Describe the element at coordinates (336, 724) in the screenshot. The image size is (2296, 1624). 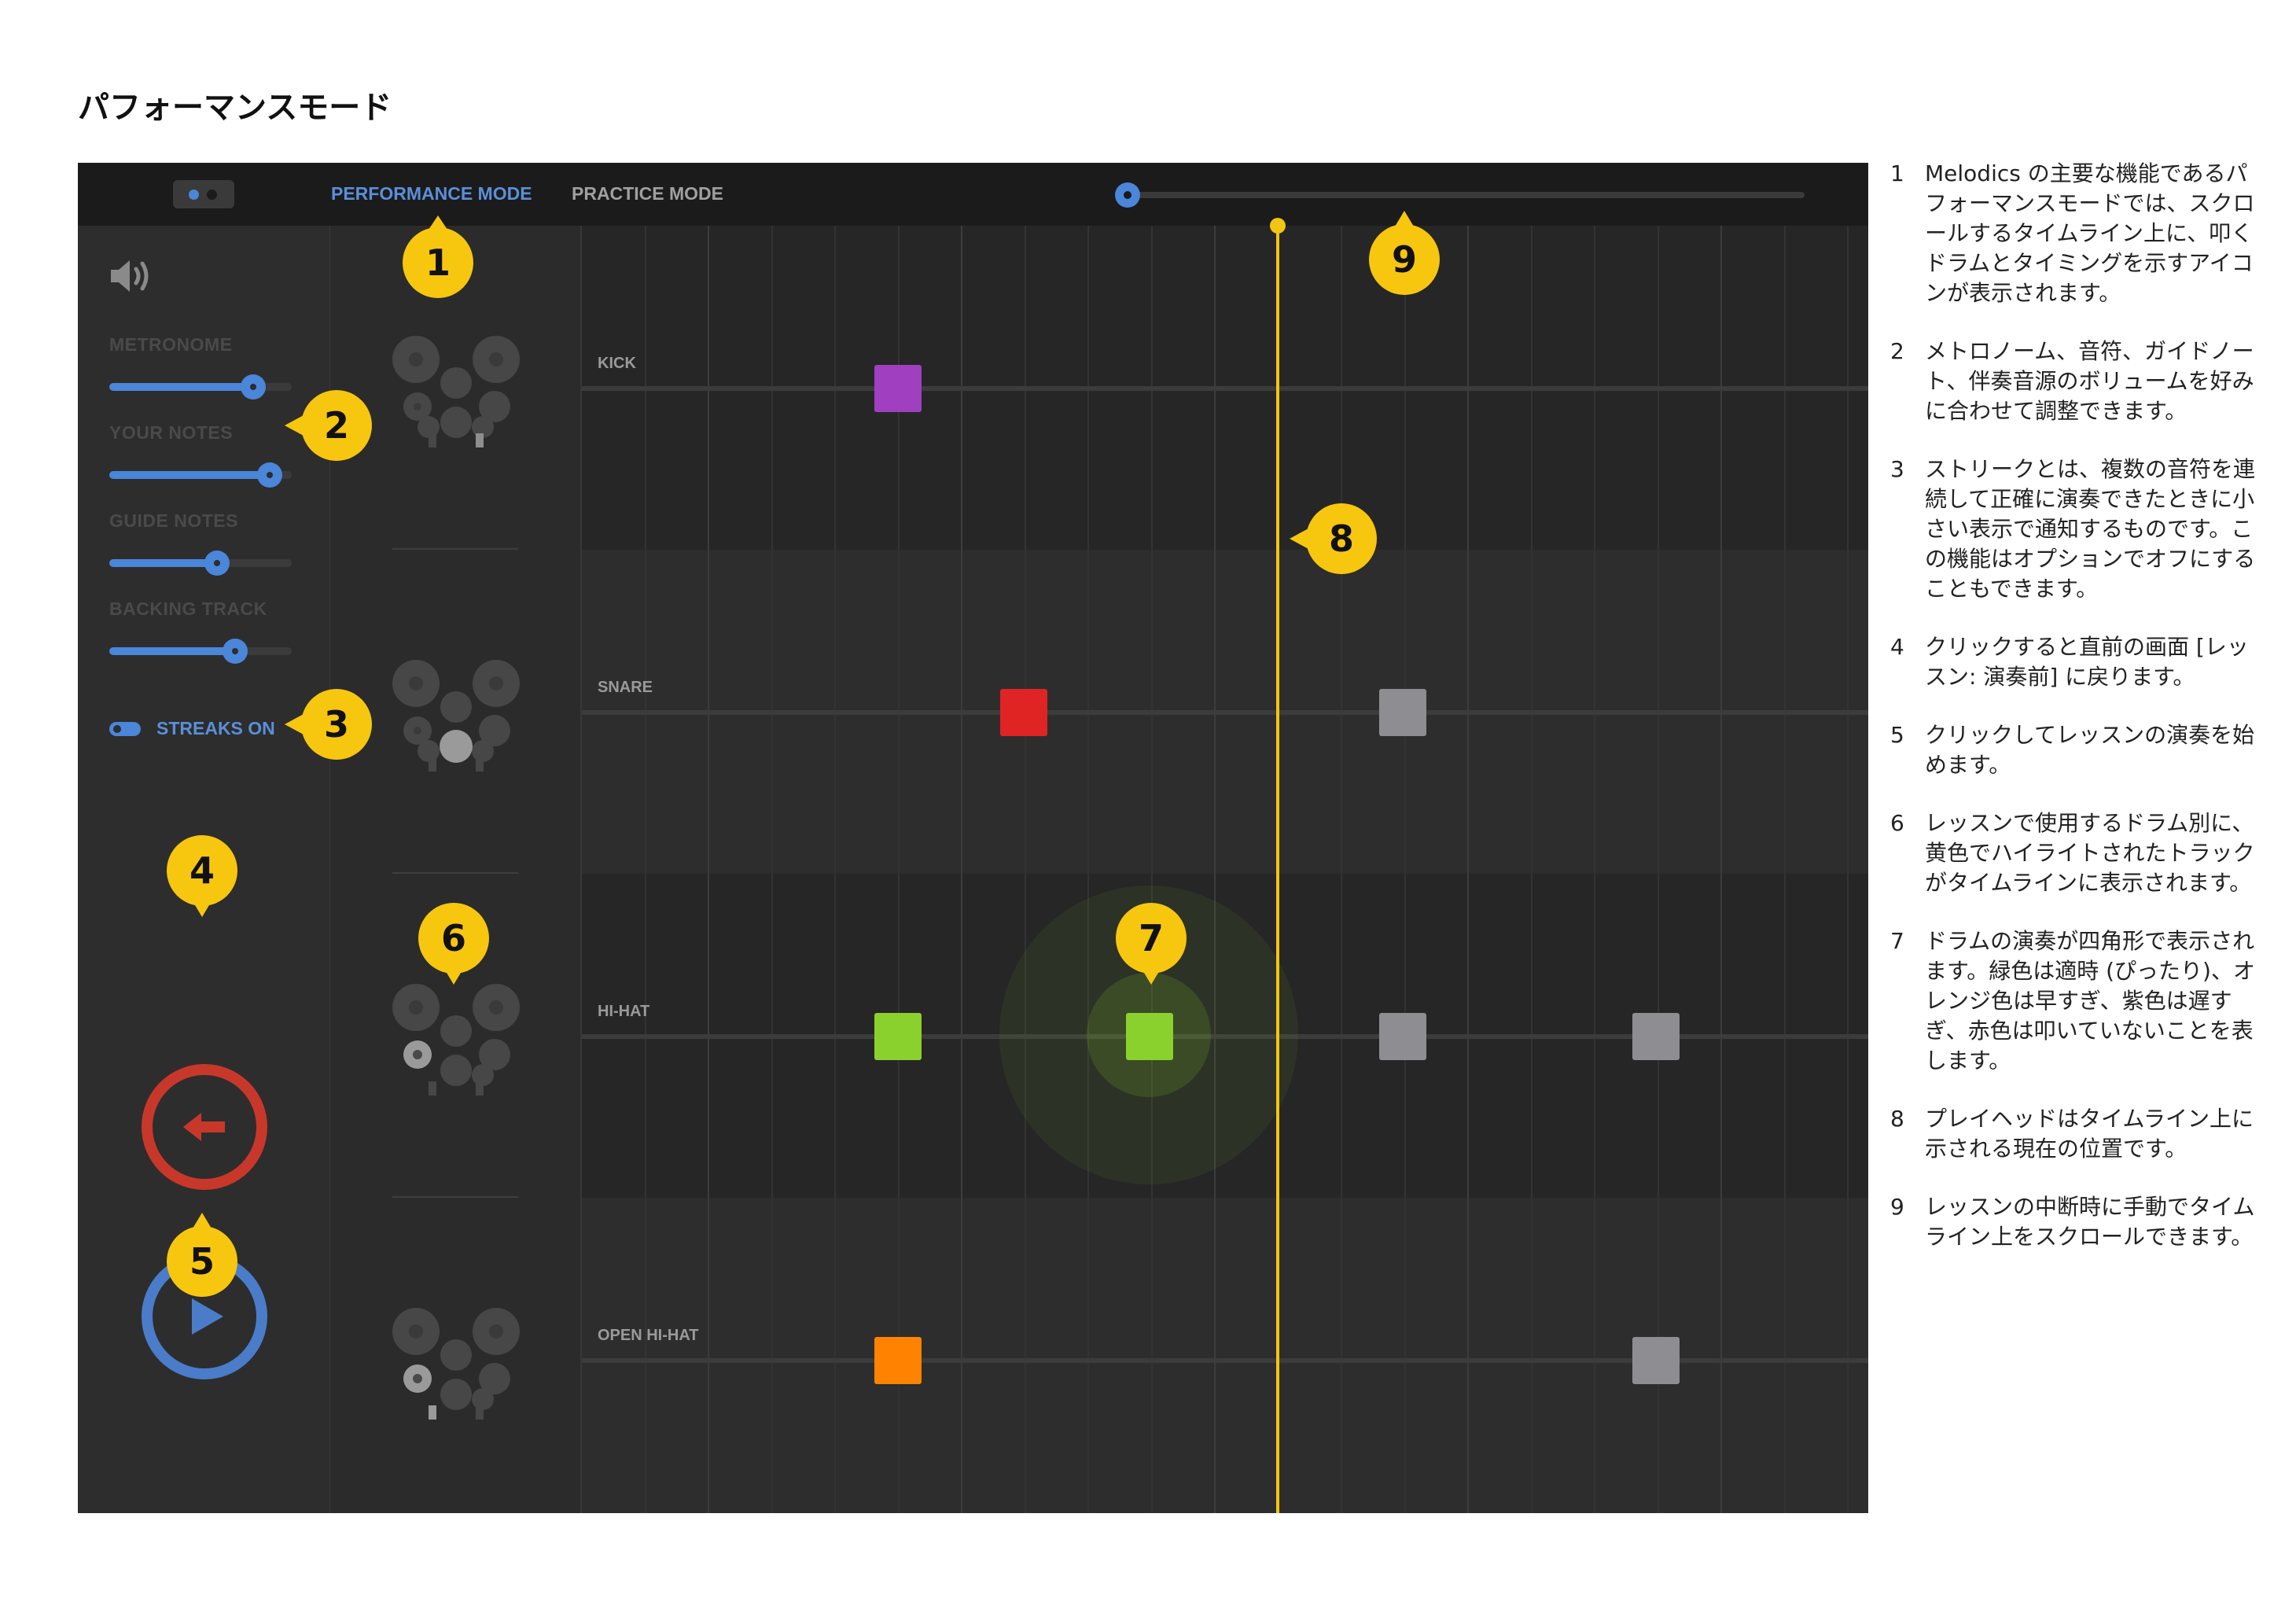
I see `svg-text: 3` at that location.